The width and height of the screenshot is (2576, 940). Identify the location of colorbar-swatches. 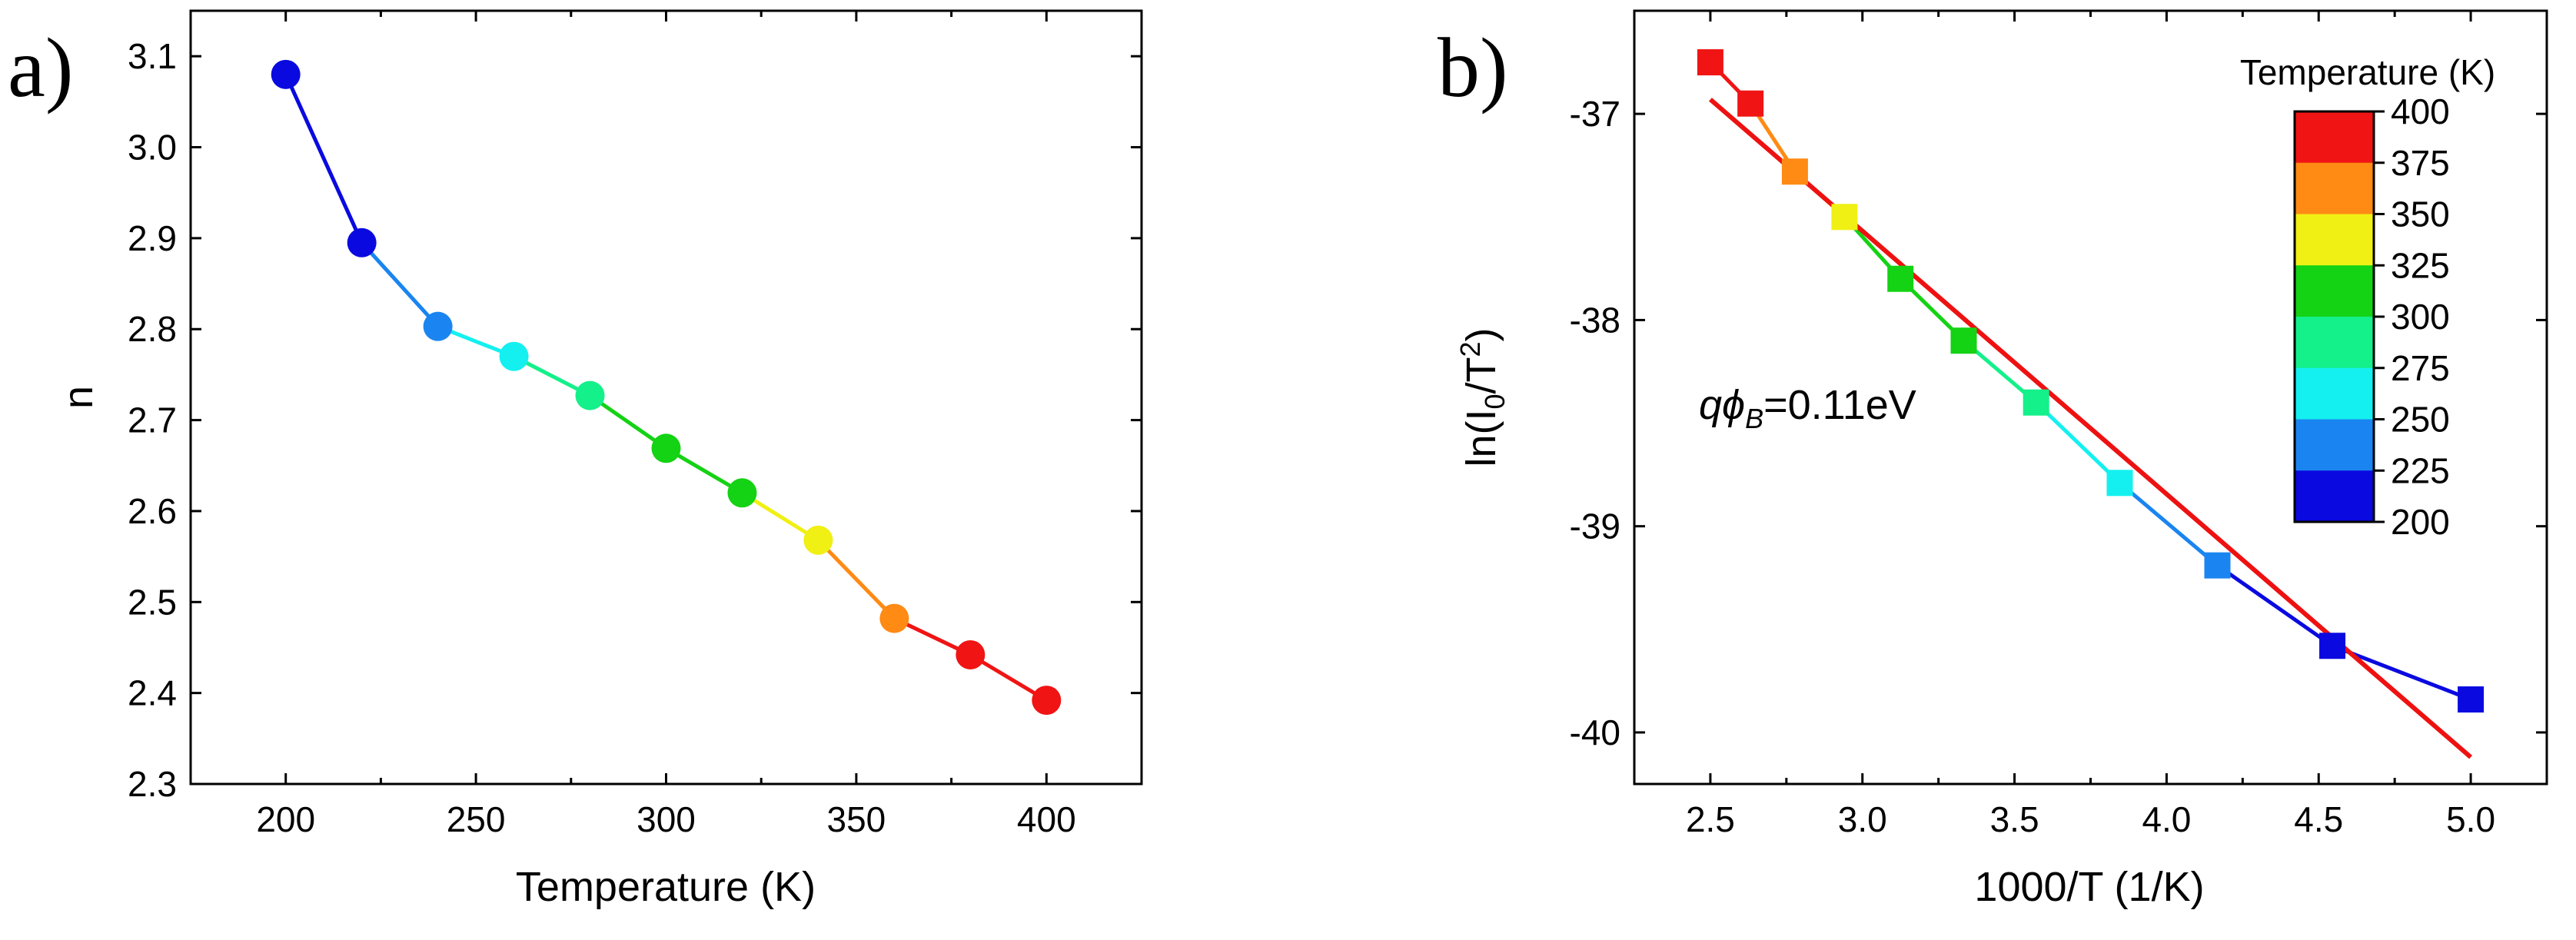
(2334, 317).